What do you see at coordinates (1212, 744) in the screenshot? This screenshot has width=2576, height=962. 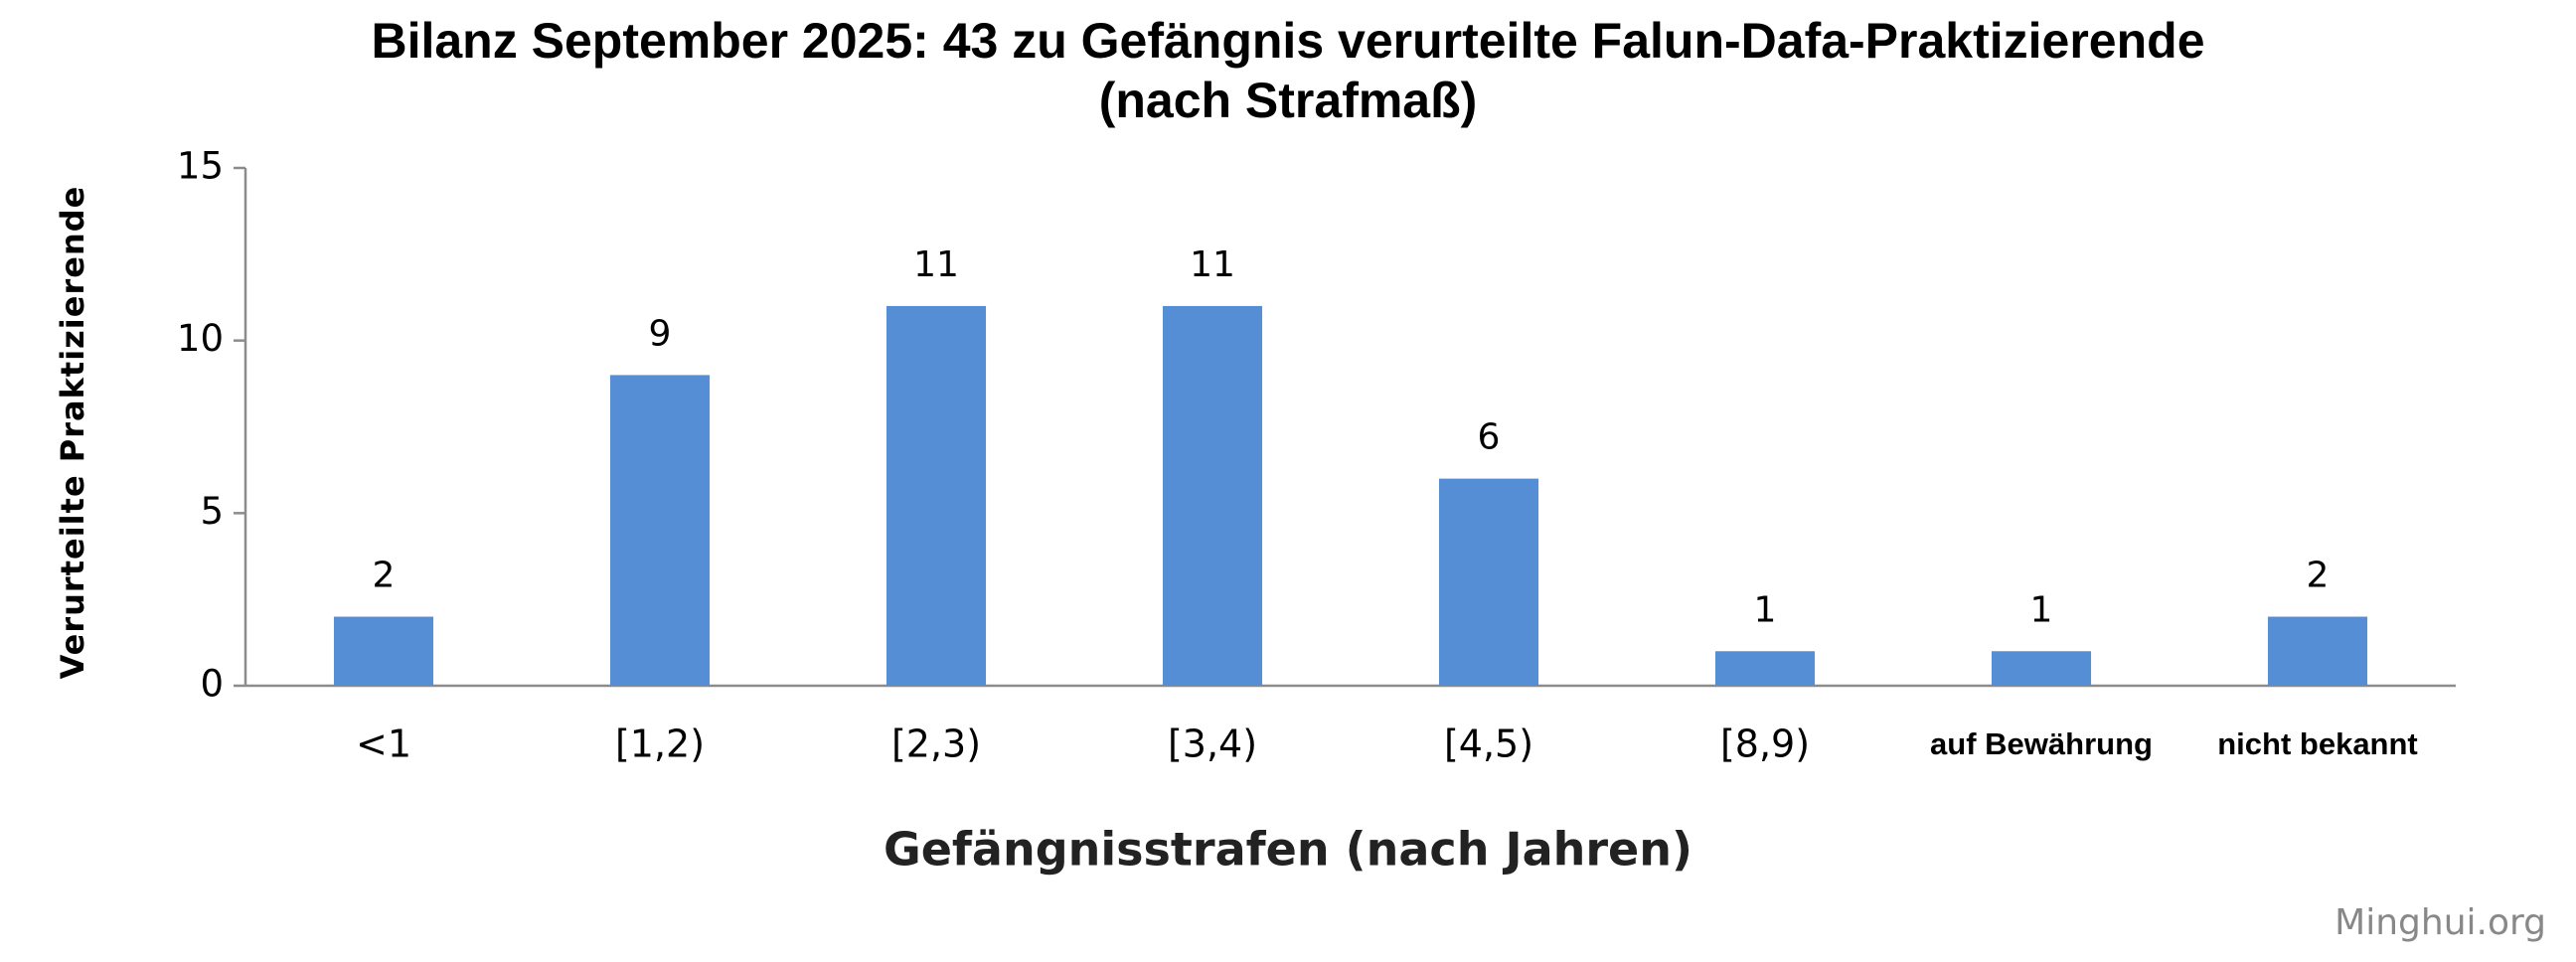 I see `x-tick-label: [3,4)` at bounding box center [1212, 744].